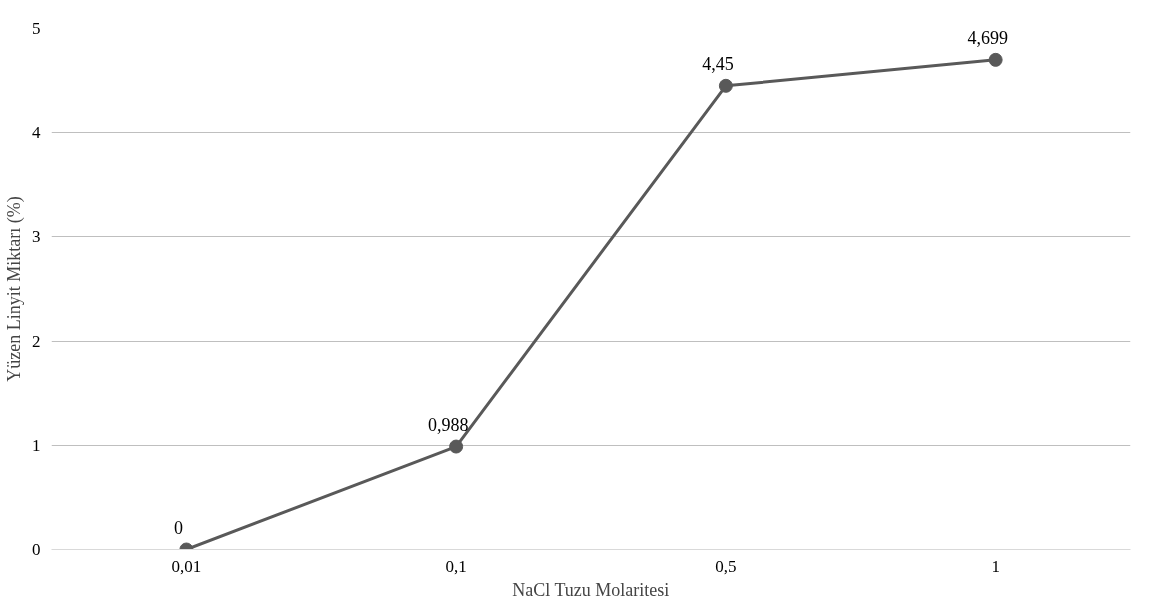 This screenshot has height=610, width=1168. Describe the element at coordinates (591, 589) in the screenshot. I see `x-axis-title: NaCl Tuzu Molaritesi` at that location.